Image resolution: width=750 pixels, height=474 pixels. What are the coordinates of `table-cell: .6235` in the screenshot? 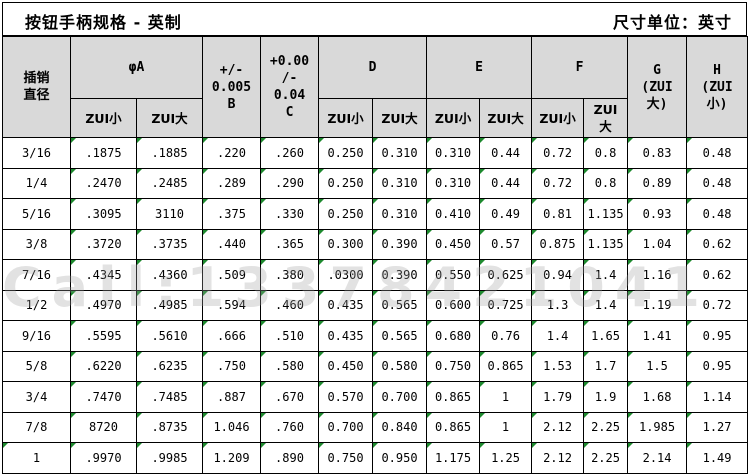 It's located at (169, 366).